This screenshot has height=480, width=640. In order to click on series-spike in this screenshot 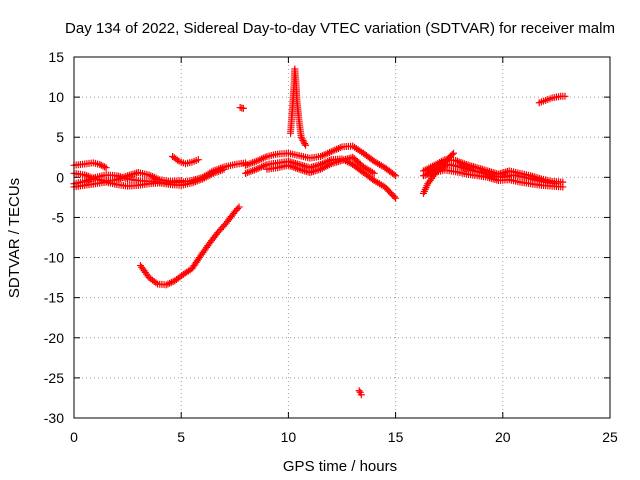, I will do `click(298, 107)`.